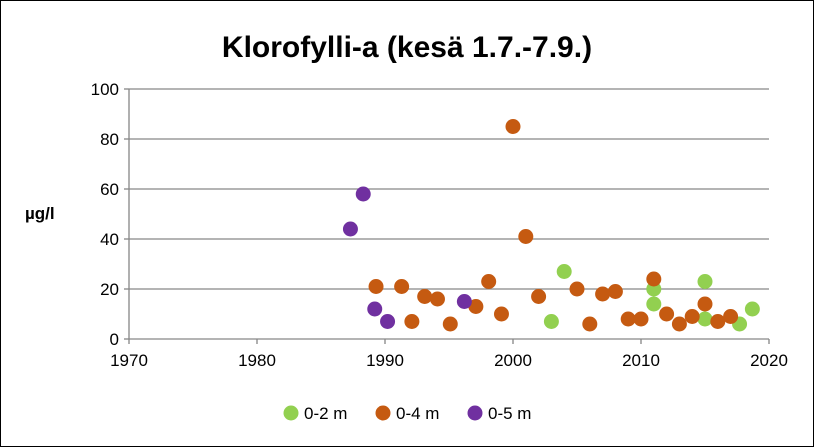 The image size is (814, 447). Describe the element at coordinates (417, 413) in the screenshot. I see `legend-label: 0-4 m` at that location.